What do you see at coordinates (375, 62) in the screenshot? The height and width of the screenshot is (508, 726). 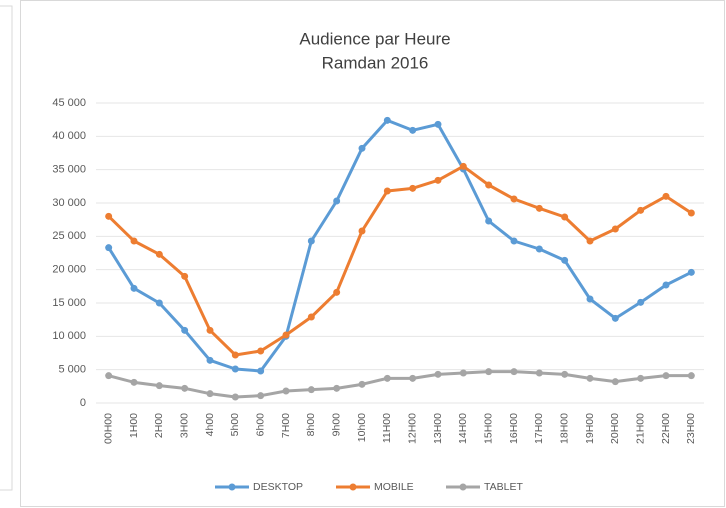 I see `chart-subtitle: Ramdan 2016` at bounding box center [375, 62].